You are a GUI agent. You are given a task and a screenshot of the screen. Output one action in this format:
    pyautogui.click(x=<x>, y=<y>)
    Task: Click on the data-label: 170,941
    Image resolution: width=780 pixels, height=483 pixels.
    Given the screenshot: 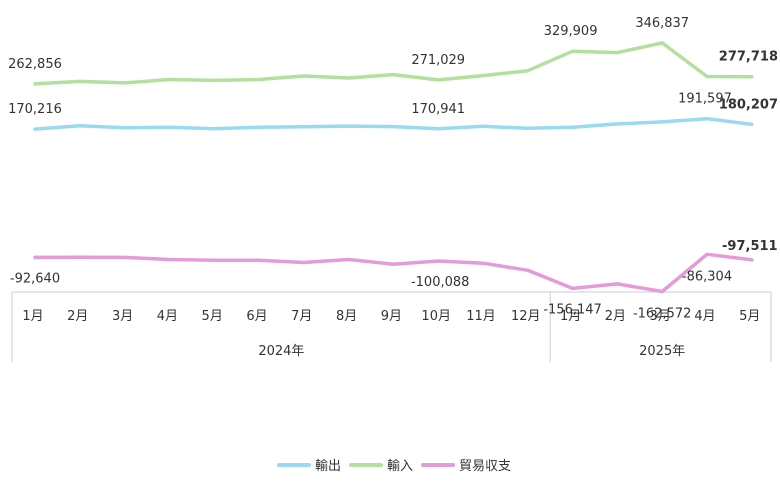 What is the action you would take?
    pyautogui.click(x=438, y=109)
    